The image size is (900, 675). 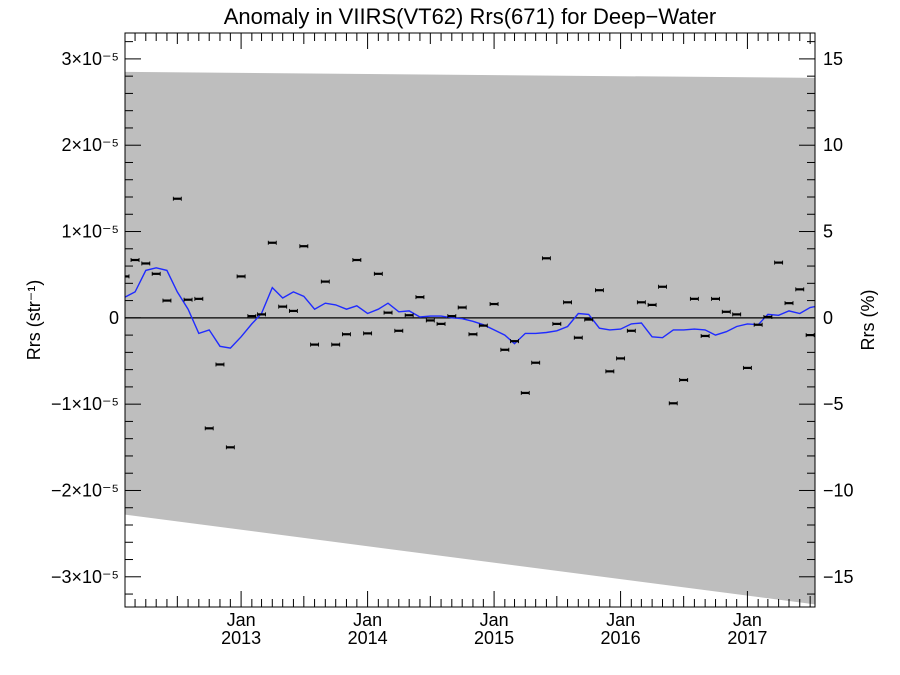 What do you see at coordinates (494, 638) in the screenshot?
I see `x-tick-label-year: 2015` at bounding box center [494, 638].